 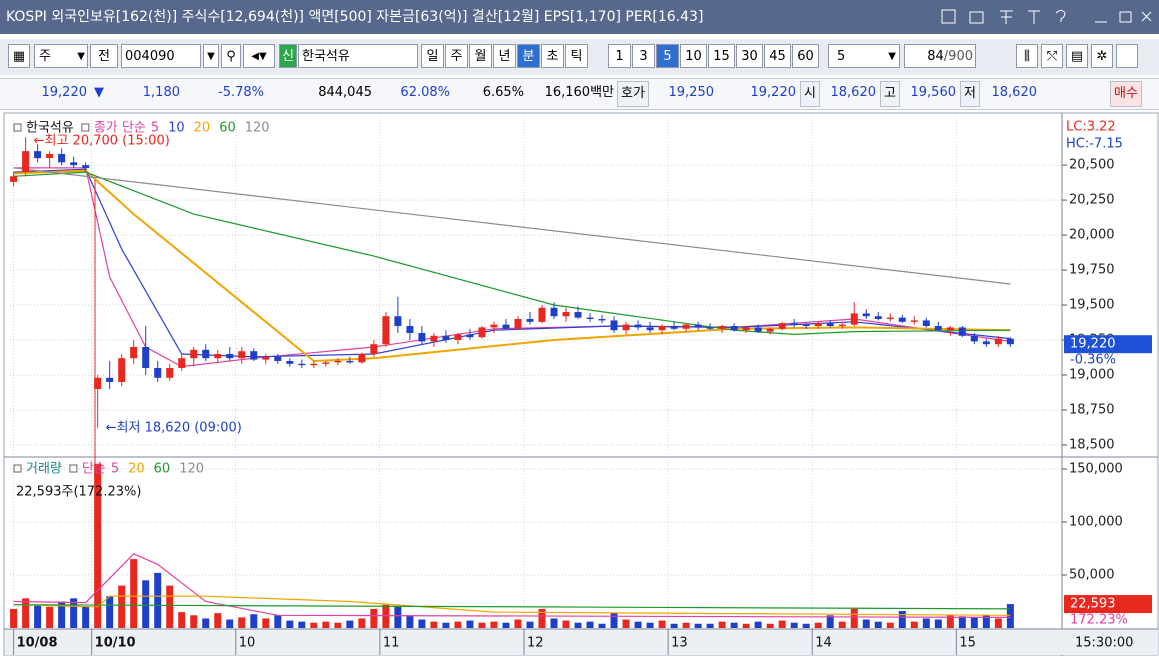 What do you see at coordinates (721, 56) in the screenshot?
I see `toolbar-button: 15` at bounding box center [721, 56].